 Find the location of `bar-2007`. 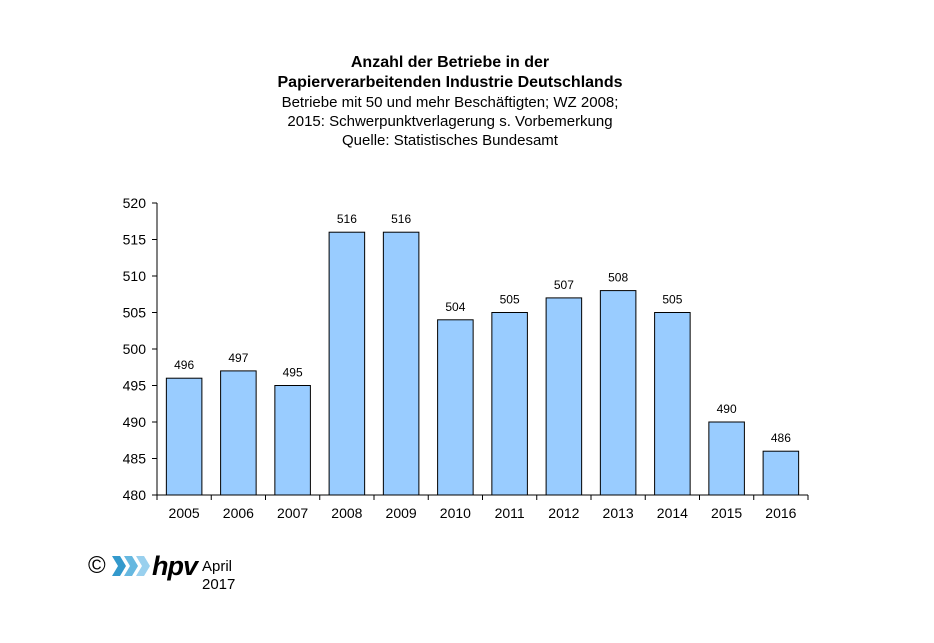

bar-2007 is located at coordinates (292, 440).